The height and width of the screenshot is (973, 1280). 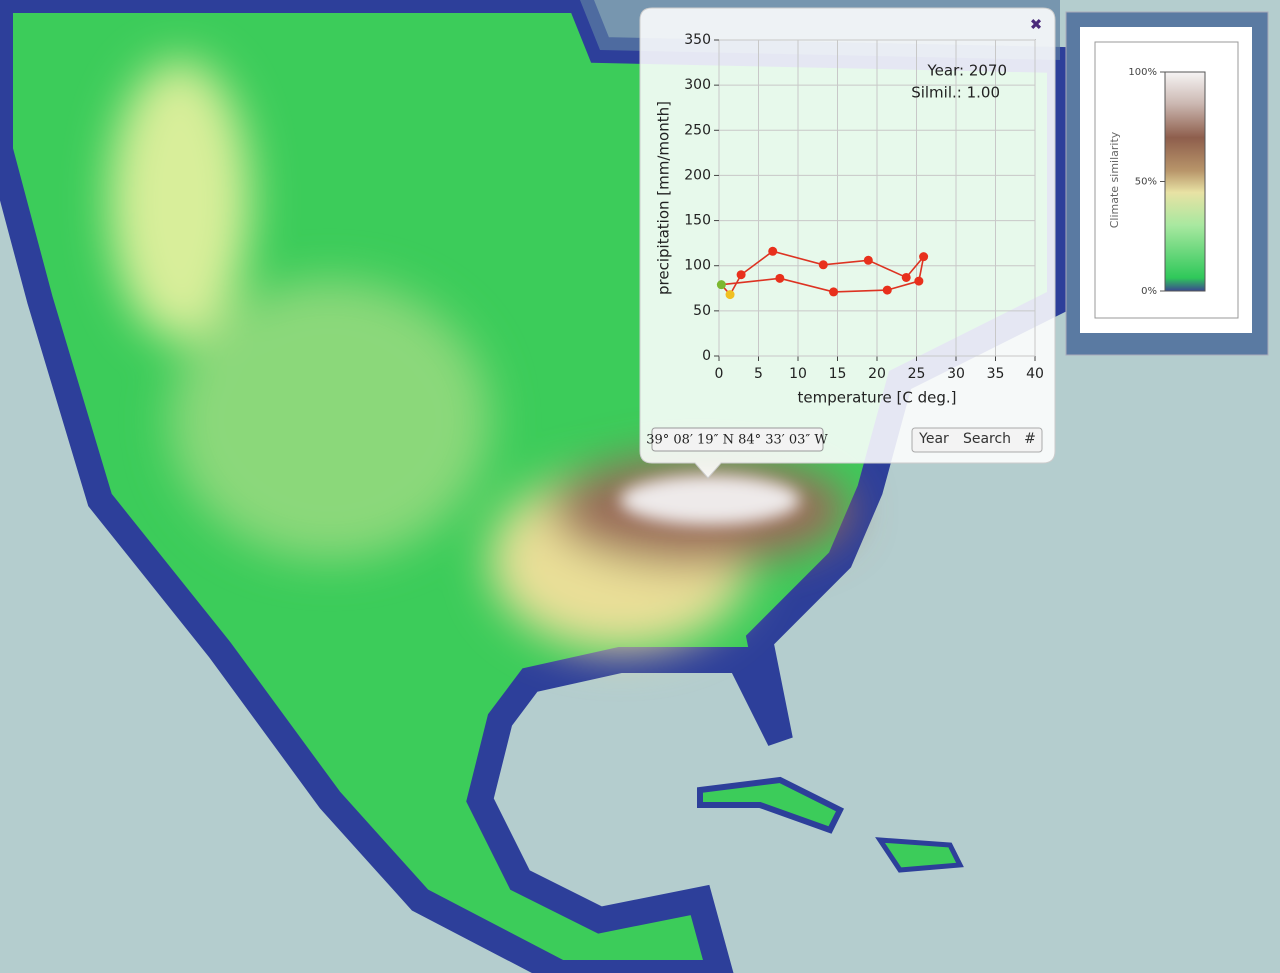 I want to click on y-tick-label: 200, so click(x=697, y=175).